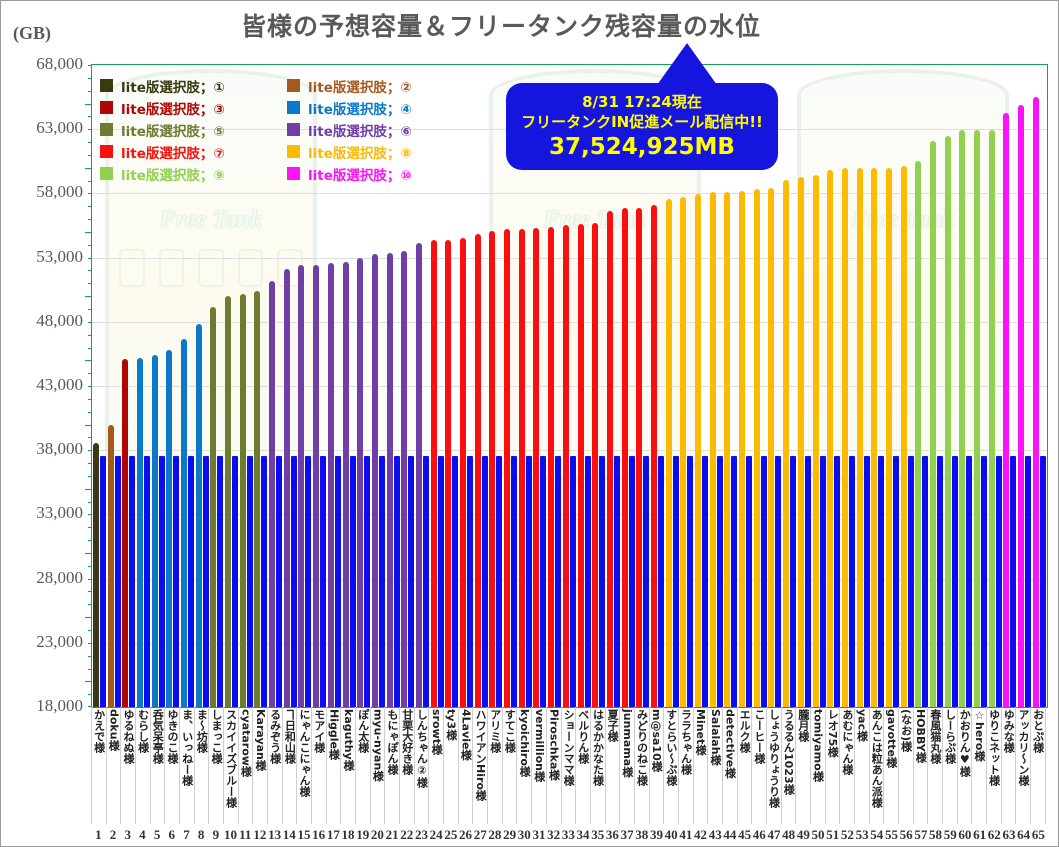 The image size is (1059, 847). I want to click on bar-number-label: 35, so click(598, 834).